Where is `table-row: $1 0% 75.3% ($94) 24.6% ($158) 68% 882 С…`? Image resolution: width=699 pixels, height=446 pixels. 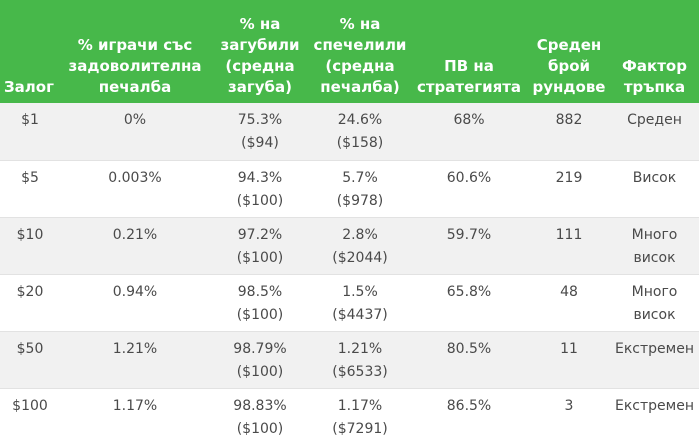
table-row: $1 0% 75.3% ($94) 24.6% ($158) 68% 882 С… is located at coordinates (349, 131).